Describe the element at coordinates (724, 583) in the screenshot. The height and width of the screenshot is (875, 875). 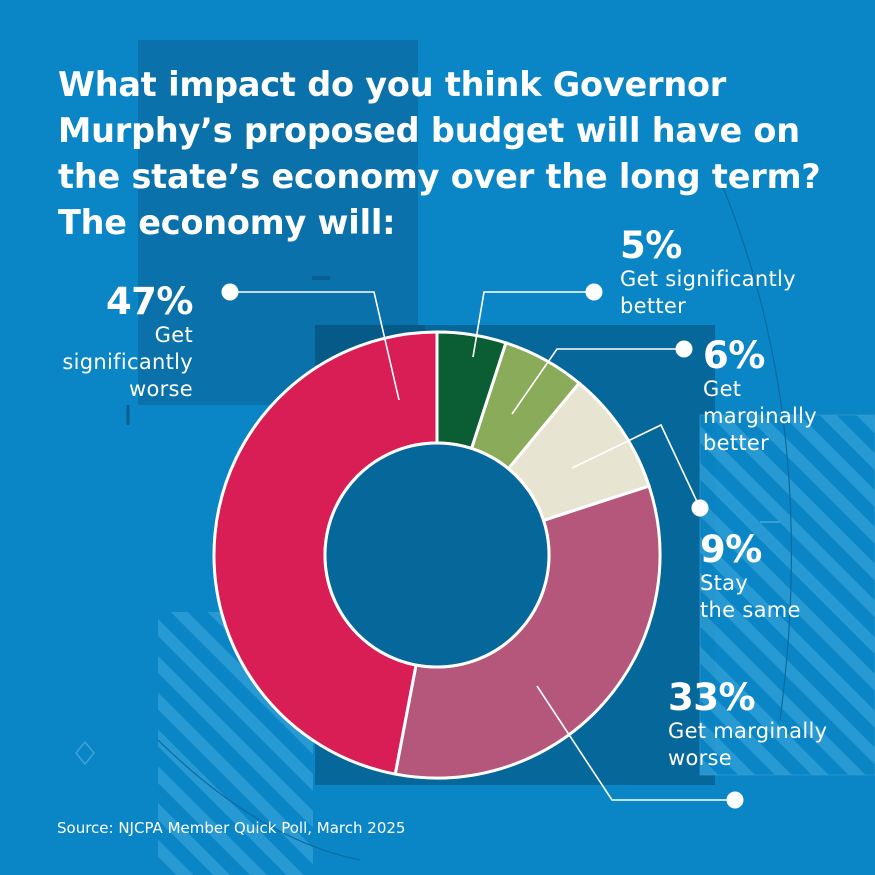
I see `slice-description: Stay` at that location.